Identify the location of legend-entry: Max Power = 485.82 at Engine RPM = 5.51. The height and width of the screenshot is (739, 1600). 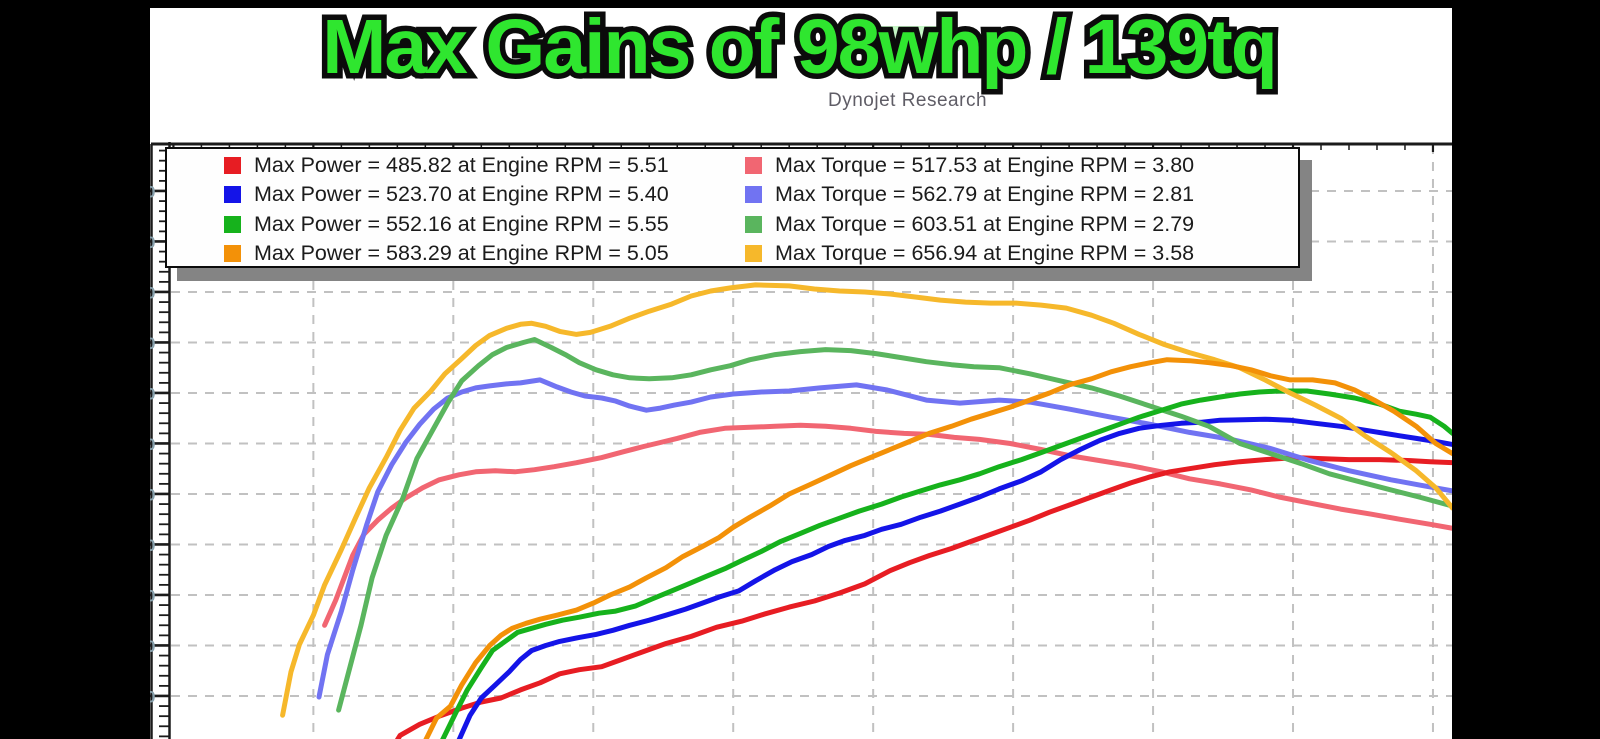
(446, 165).